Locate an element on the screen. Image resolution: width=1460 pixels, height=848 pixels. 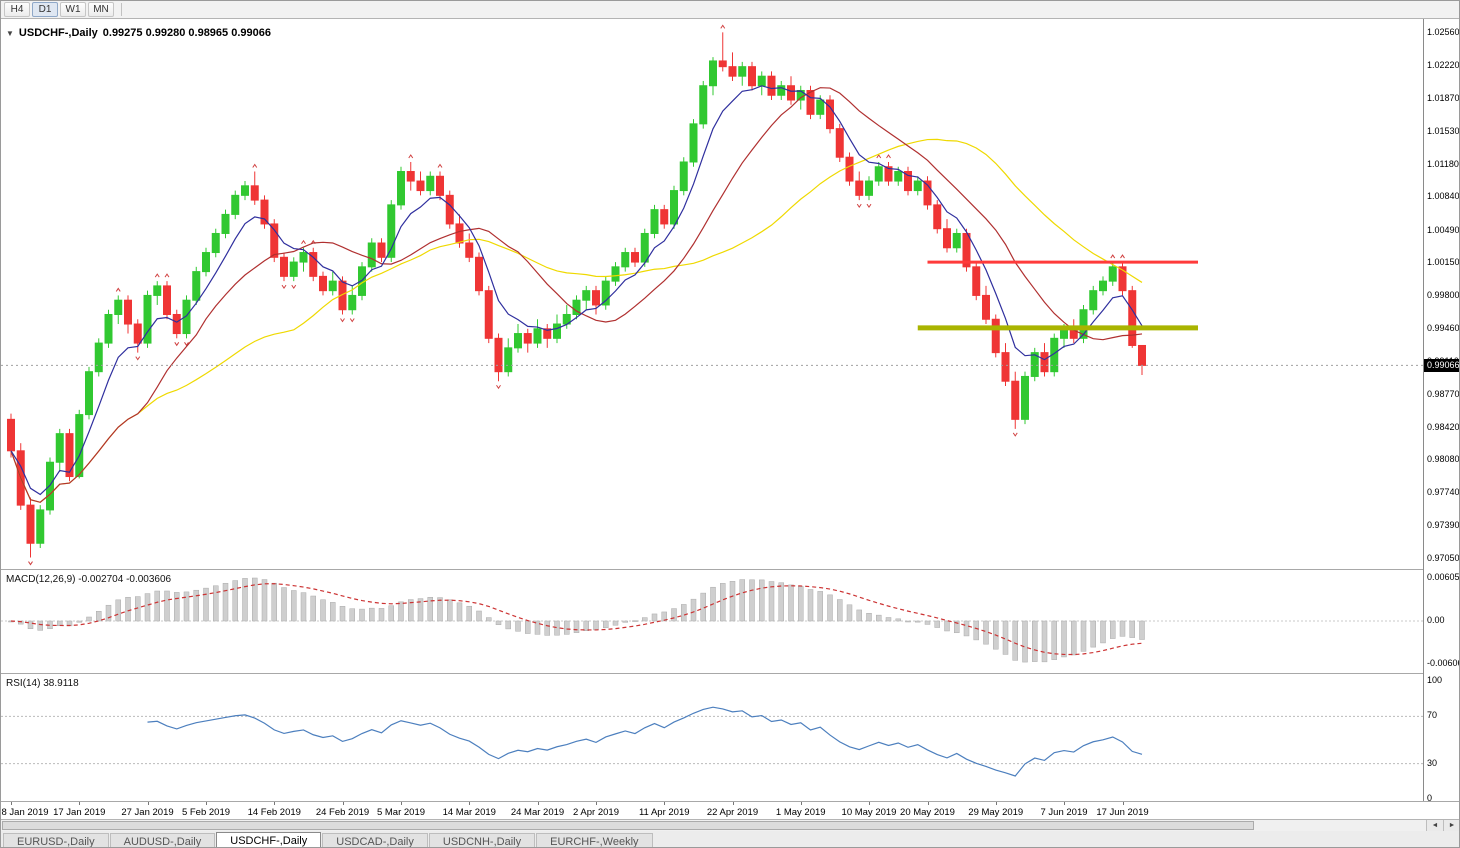
symbol-dropdown-icon: ▼ is located at coordinates (10, 33).